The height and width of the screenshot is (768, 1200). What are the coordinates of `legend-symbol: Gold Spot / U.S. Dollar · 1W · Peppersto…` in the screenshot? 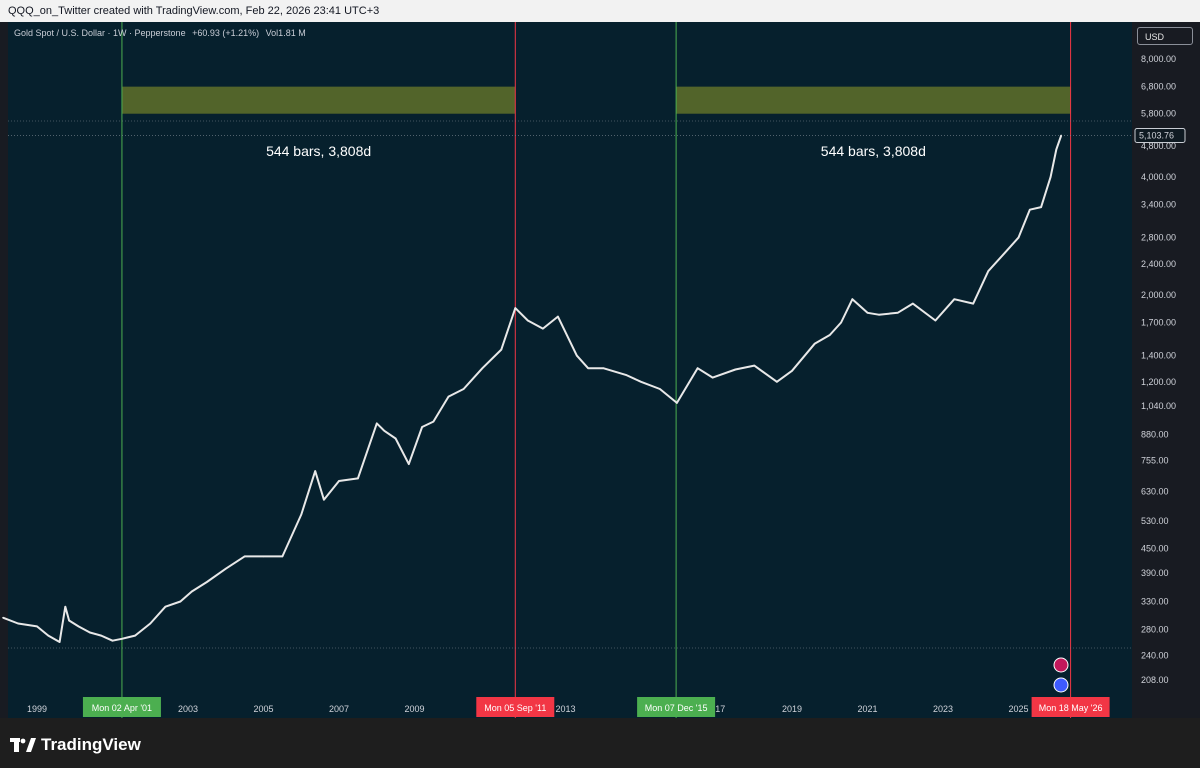 It's located at (100, 33).